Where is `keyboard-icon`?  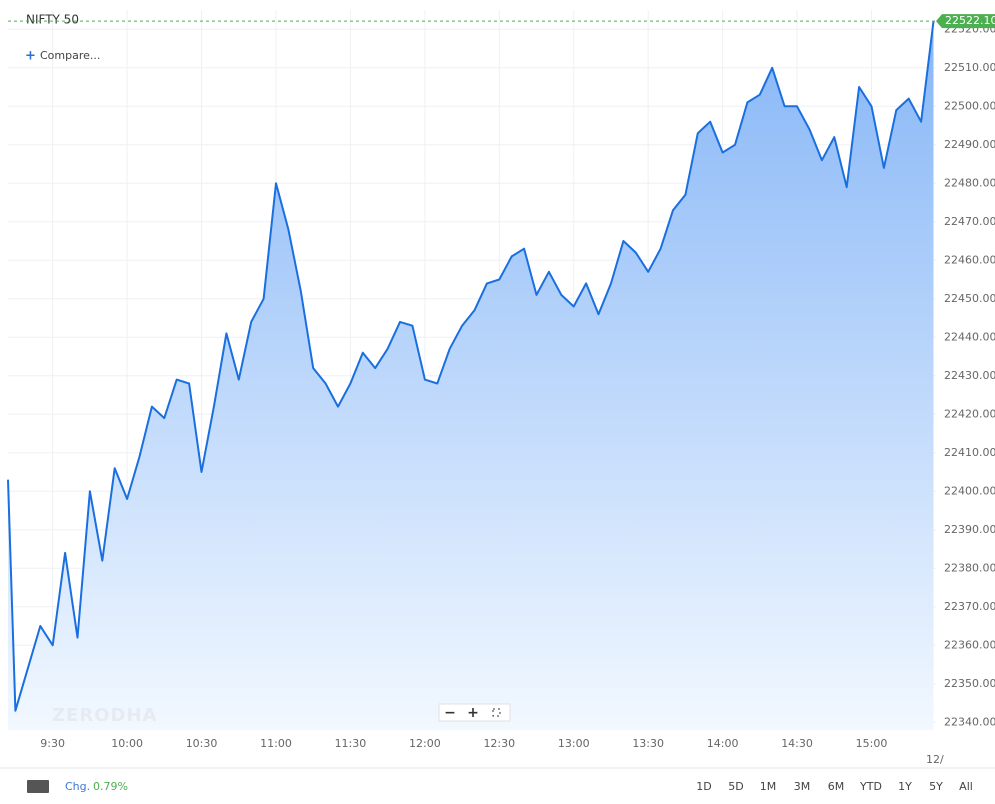 keyboard-icon is located at coordinates (38, 786).